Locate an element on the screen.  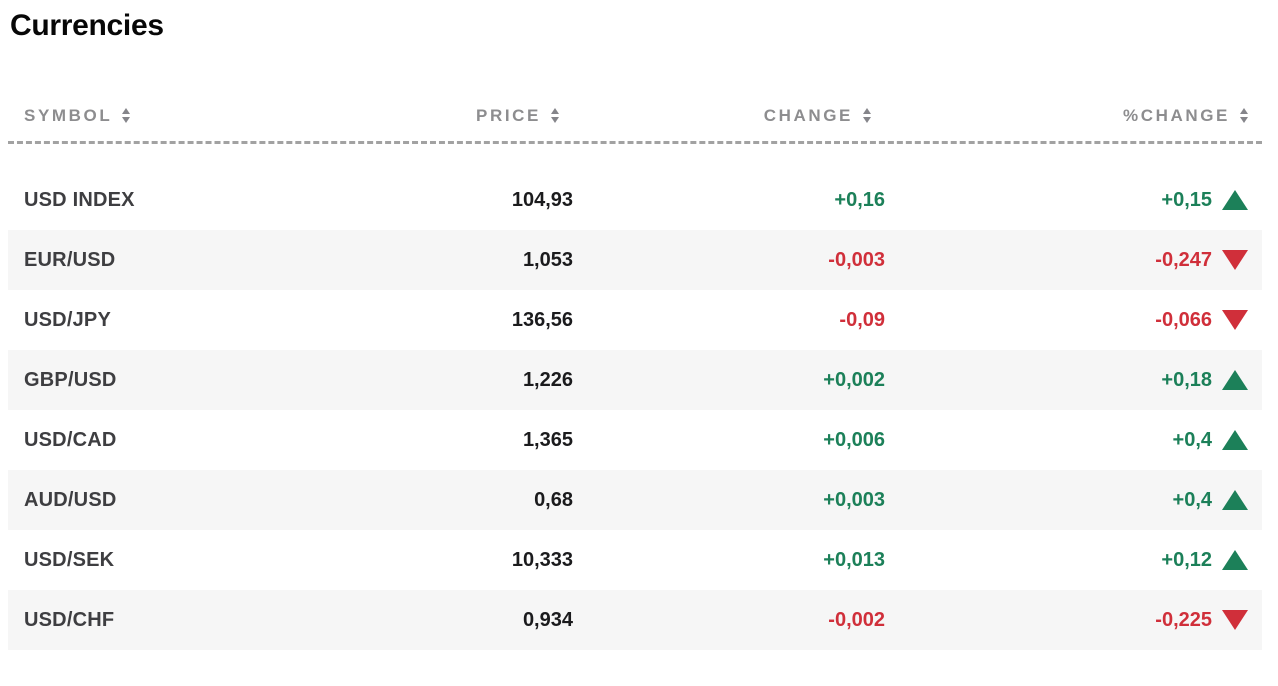
price-cell: 136,56 is located at coordinates (542, 319).